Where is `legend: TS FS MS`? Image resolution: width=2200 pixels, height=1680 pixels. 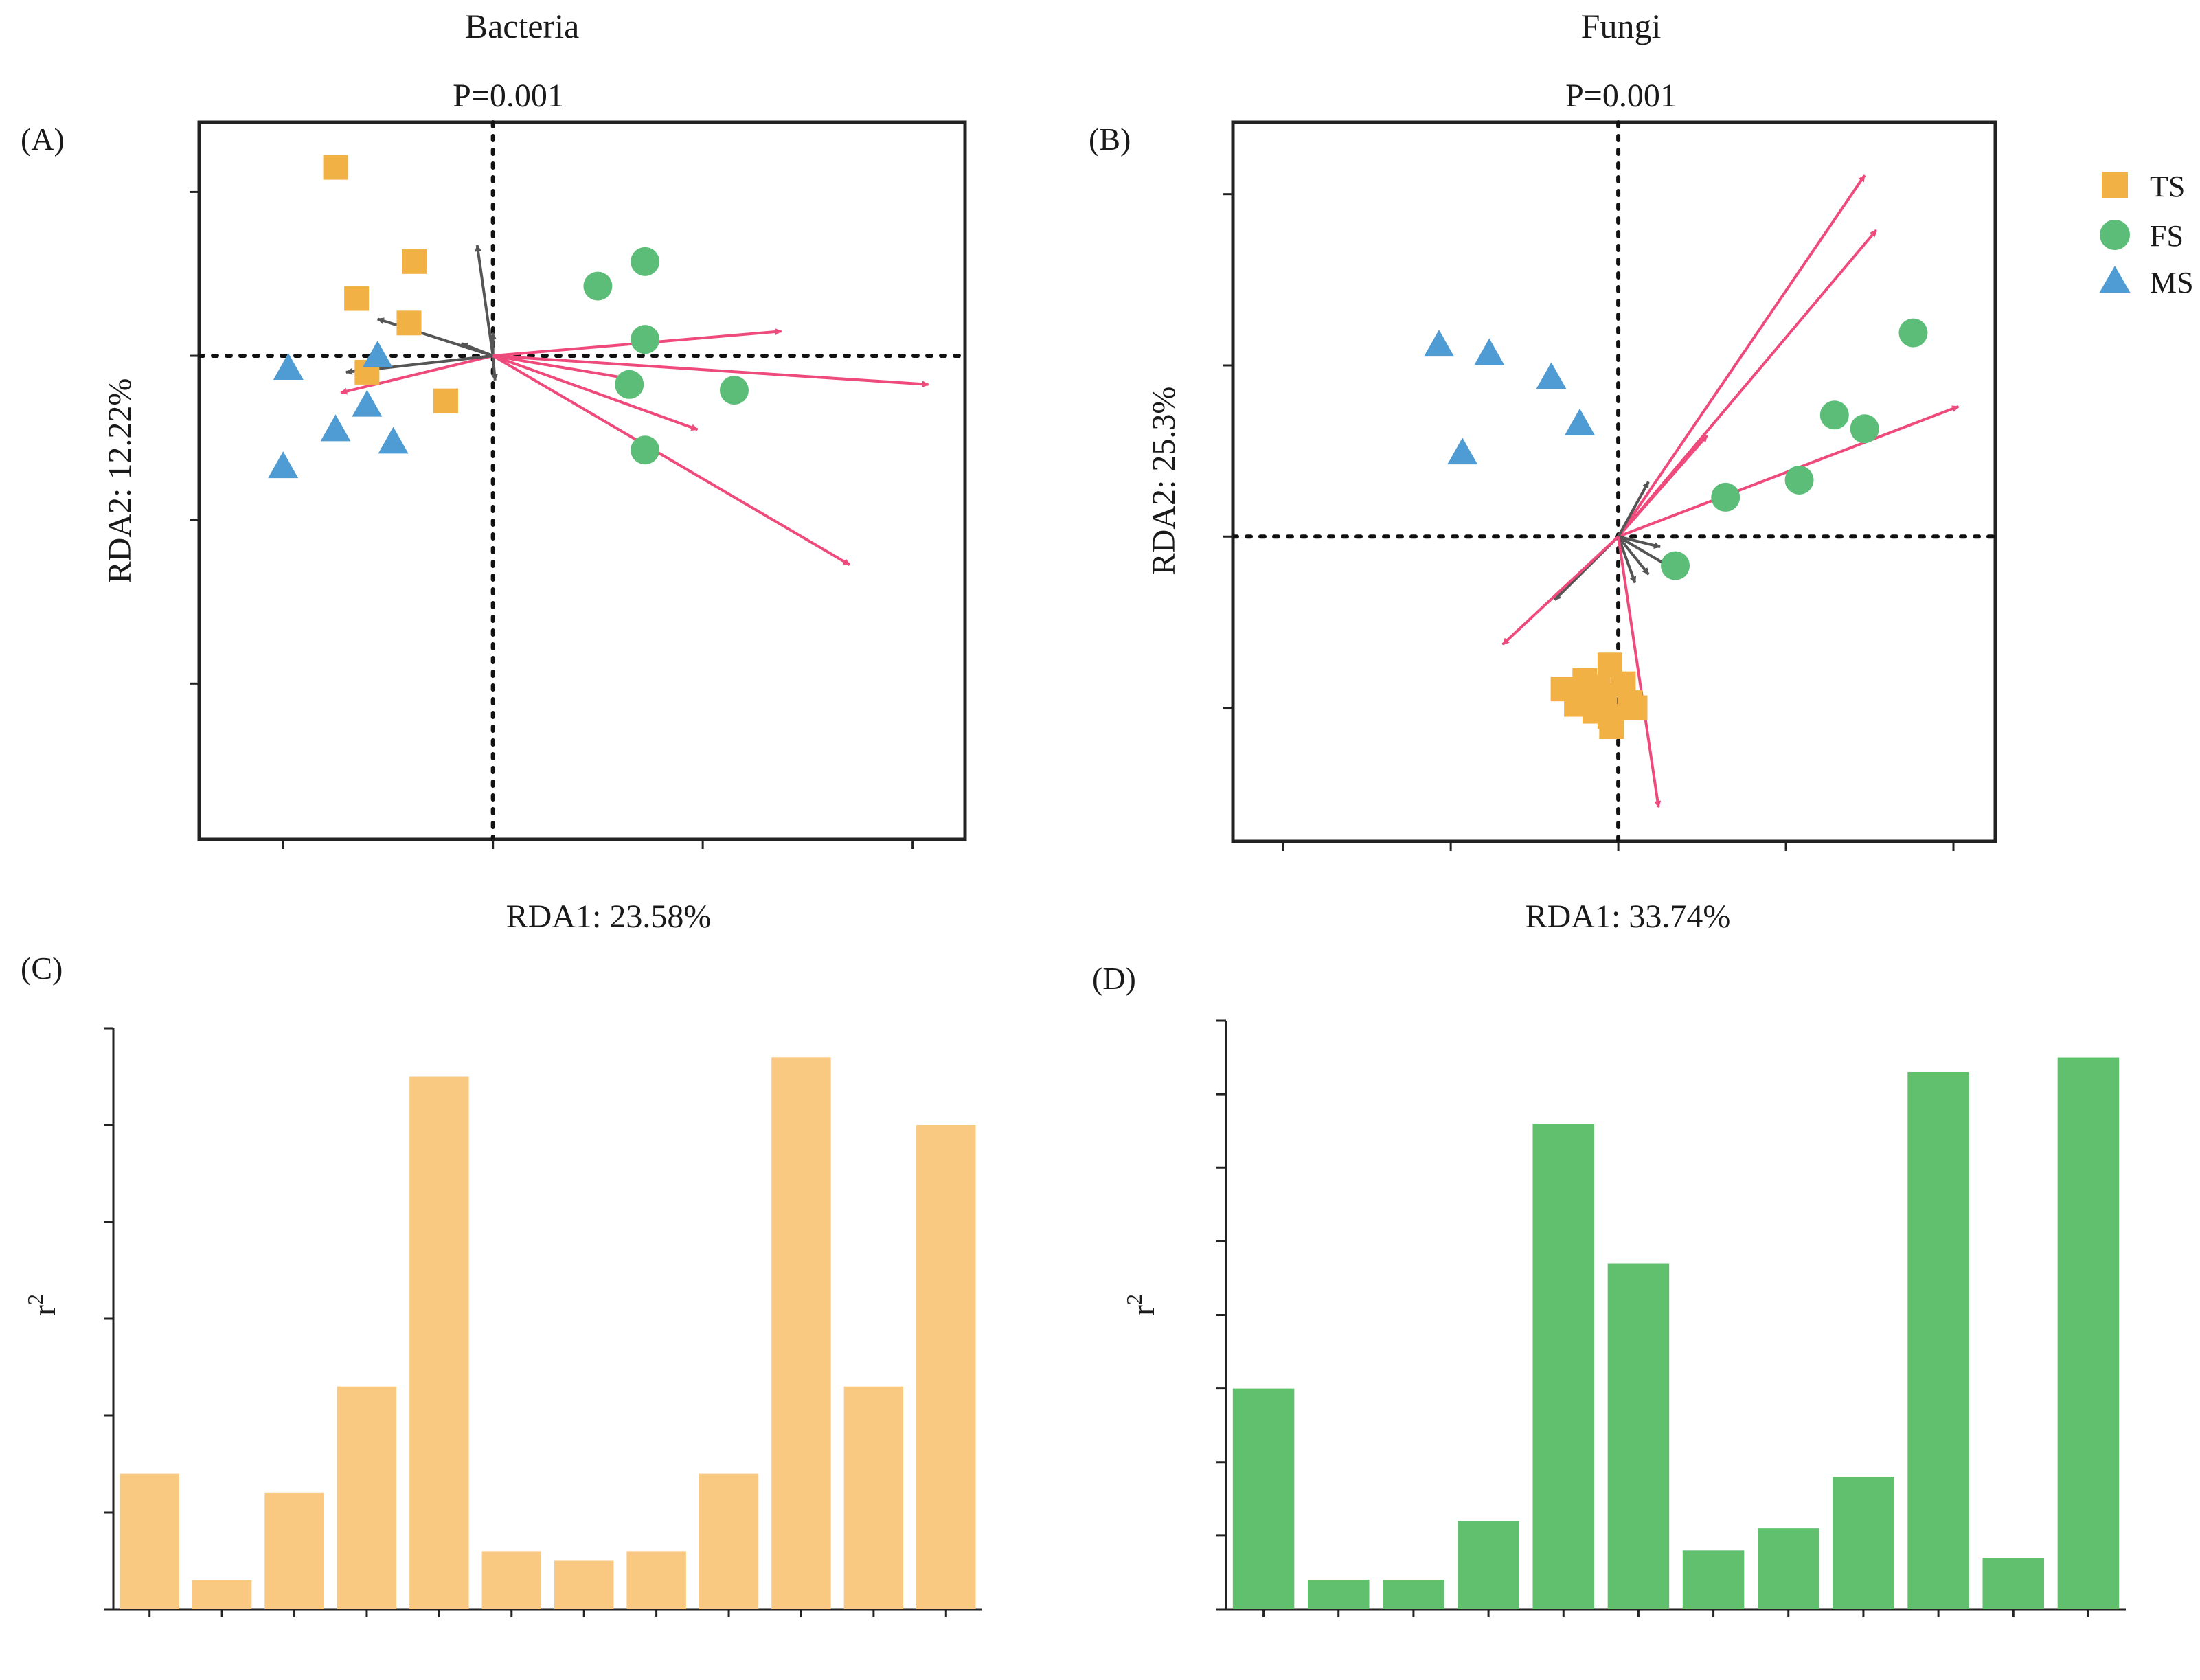 legend: TS FS MS is located at coordinates (2146, 234).